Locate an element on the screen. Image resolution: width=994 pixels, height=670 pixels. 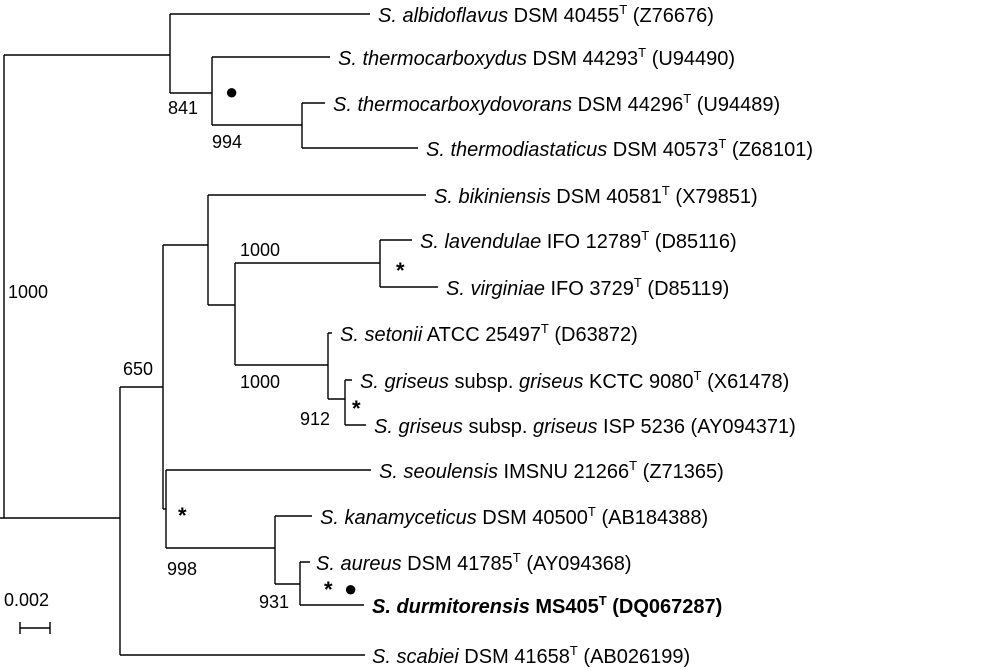
star-marker-seoulensis: * is located at coordinates (182, 515).